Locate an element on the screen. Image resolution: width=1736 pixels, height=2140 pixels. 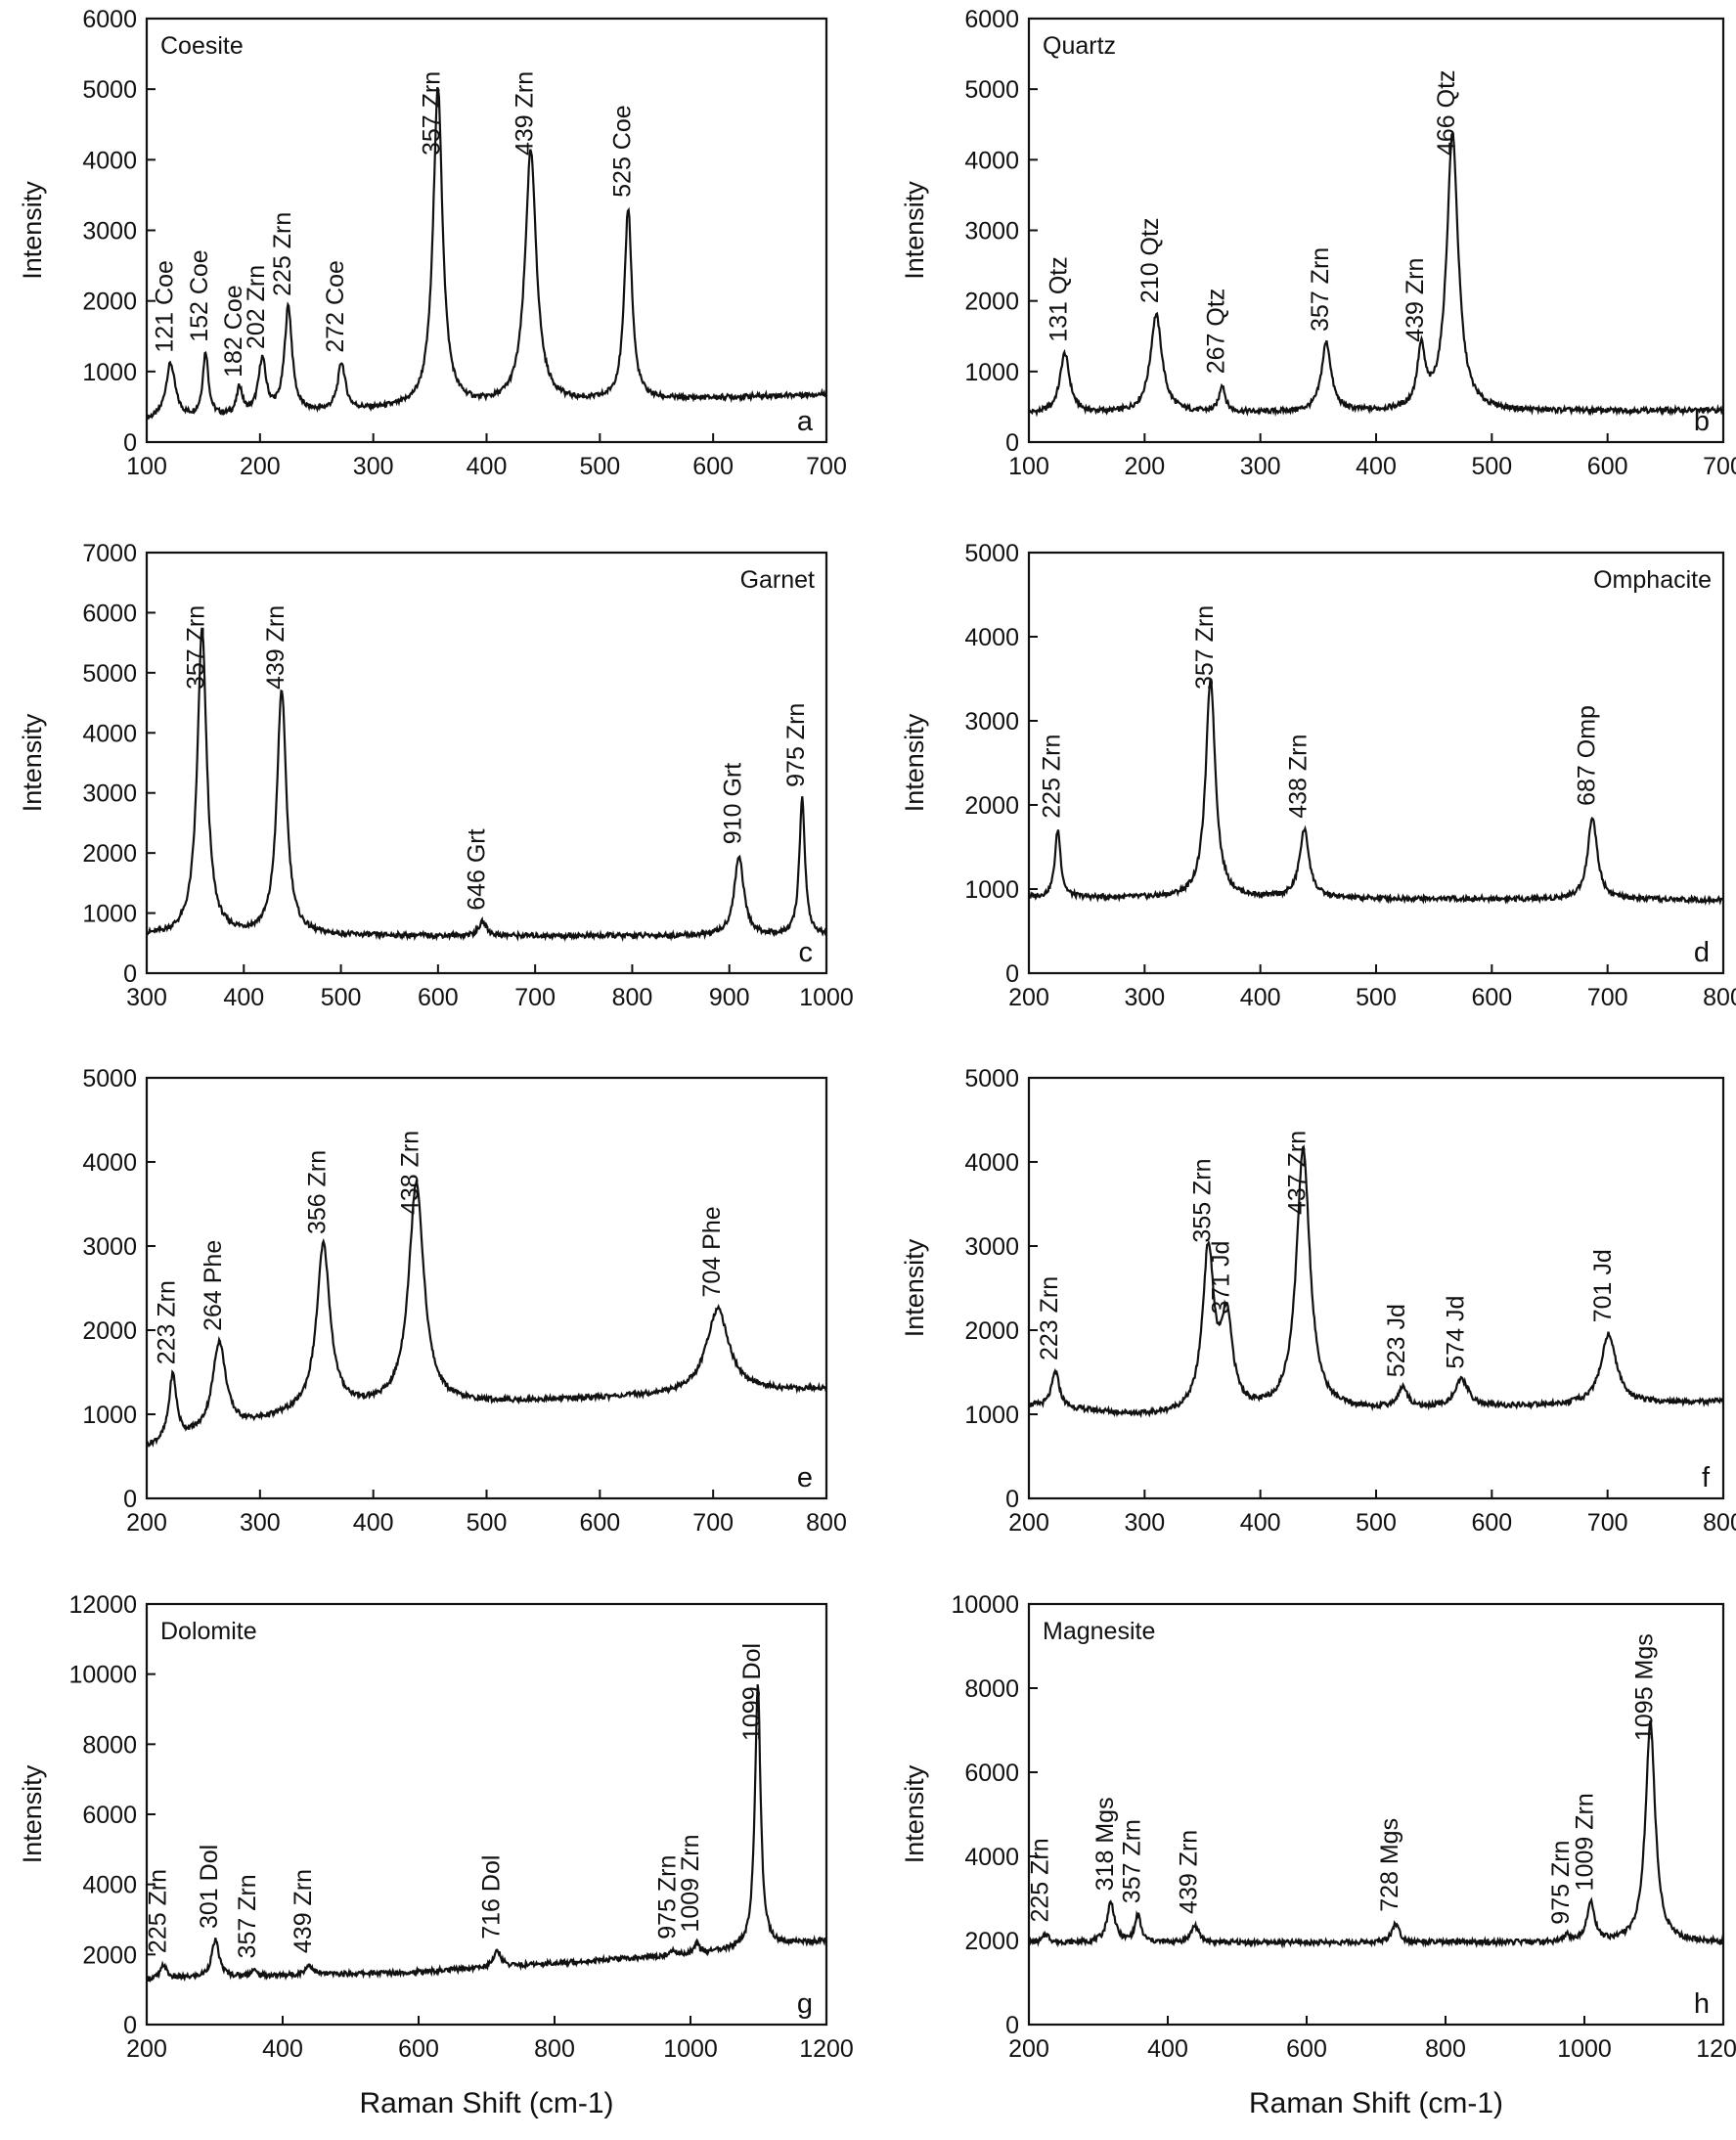
peak-label: 975 Zrn is located at coordinates (668, 1897).